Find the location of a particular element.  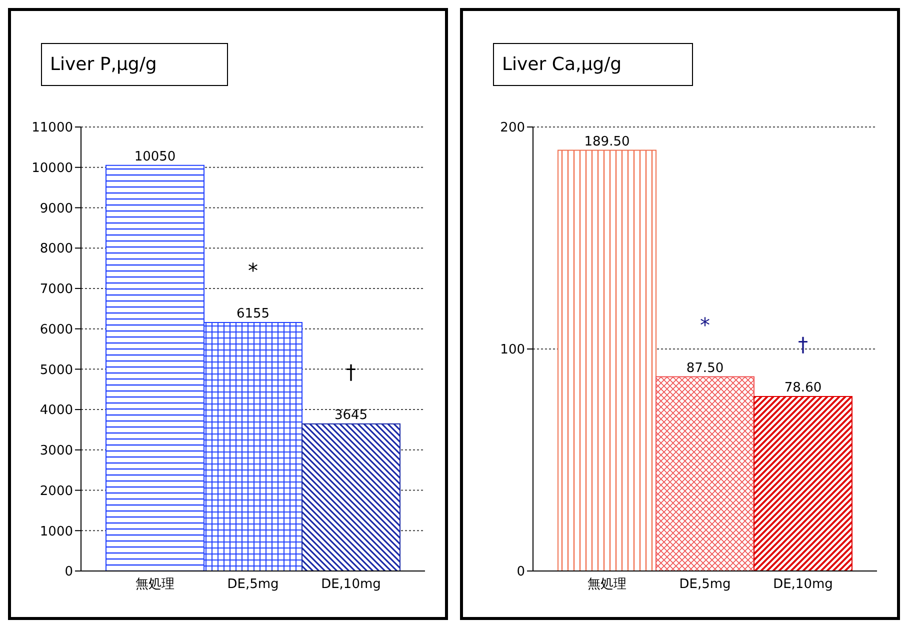

y-tick-label: 200 is located at coordinates (512, 128).